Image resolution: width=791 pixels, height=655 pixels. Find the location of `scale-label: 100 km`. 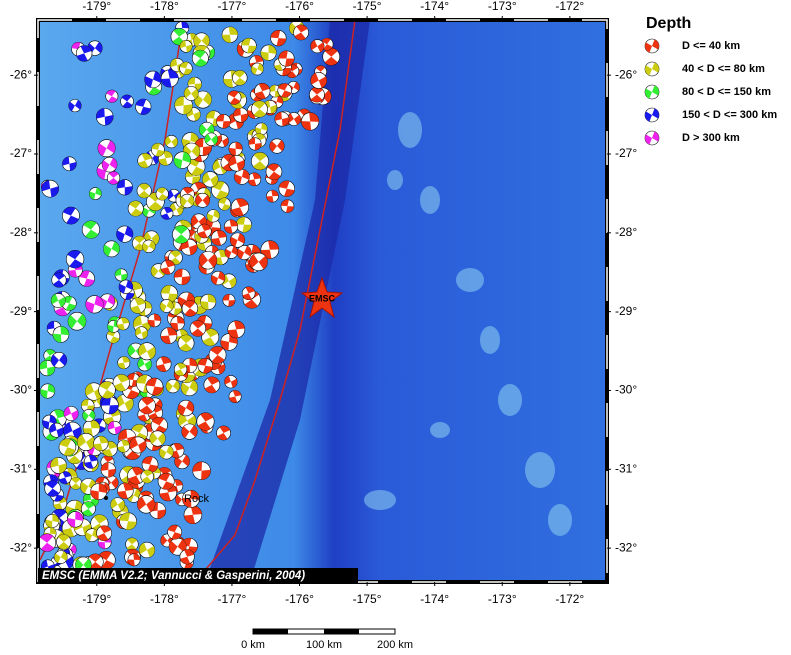

scale-label: 100 km is located at coordinates (324, 644).